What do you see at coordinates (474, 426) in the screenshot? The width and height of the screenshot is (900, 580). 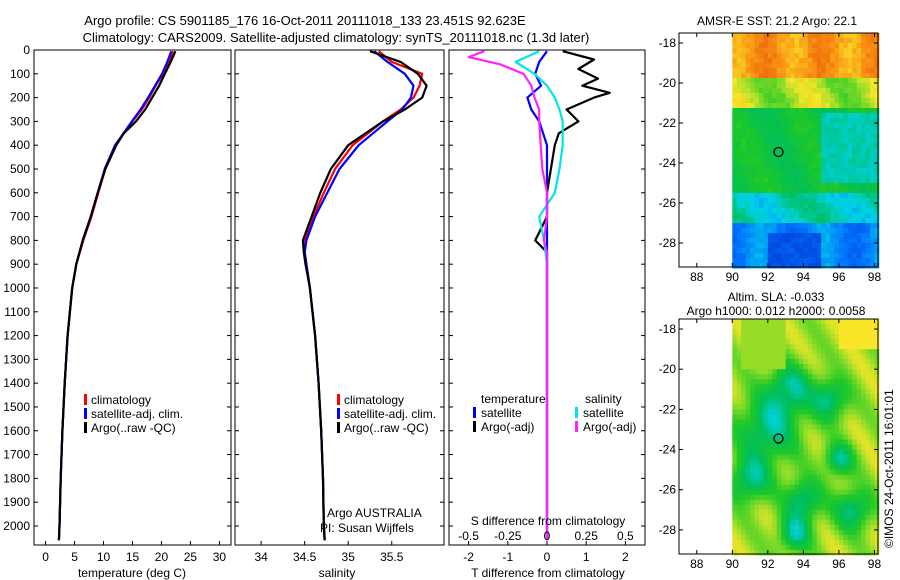 I see `legend-swatch-t-argo` at bounding box center [474, 426].